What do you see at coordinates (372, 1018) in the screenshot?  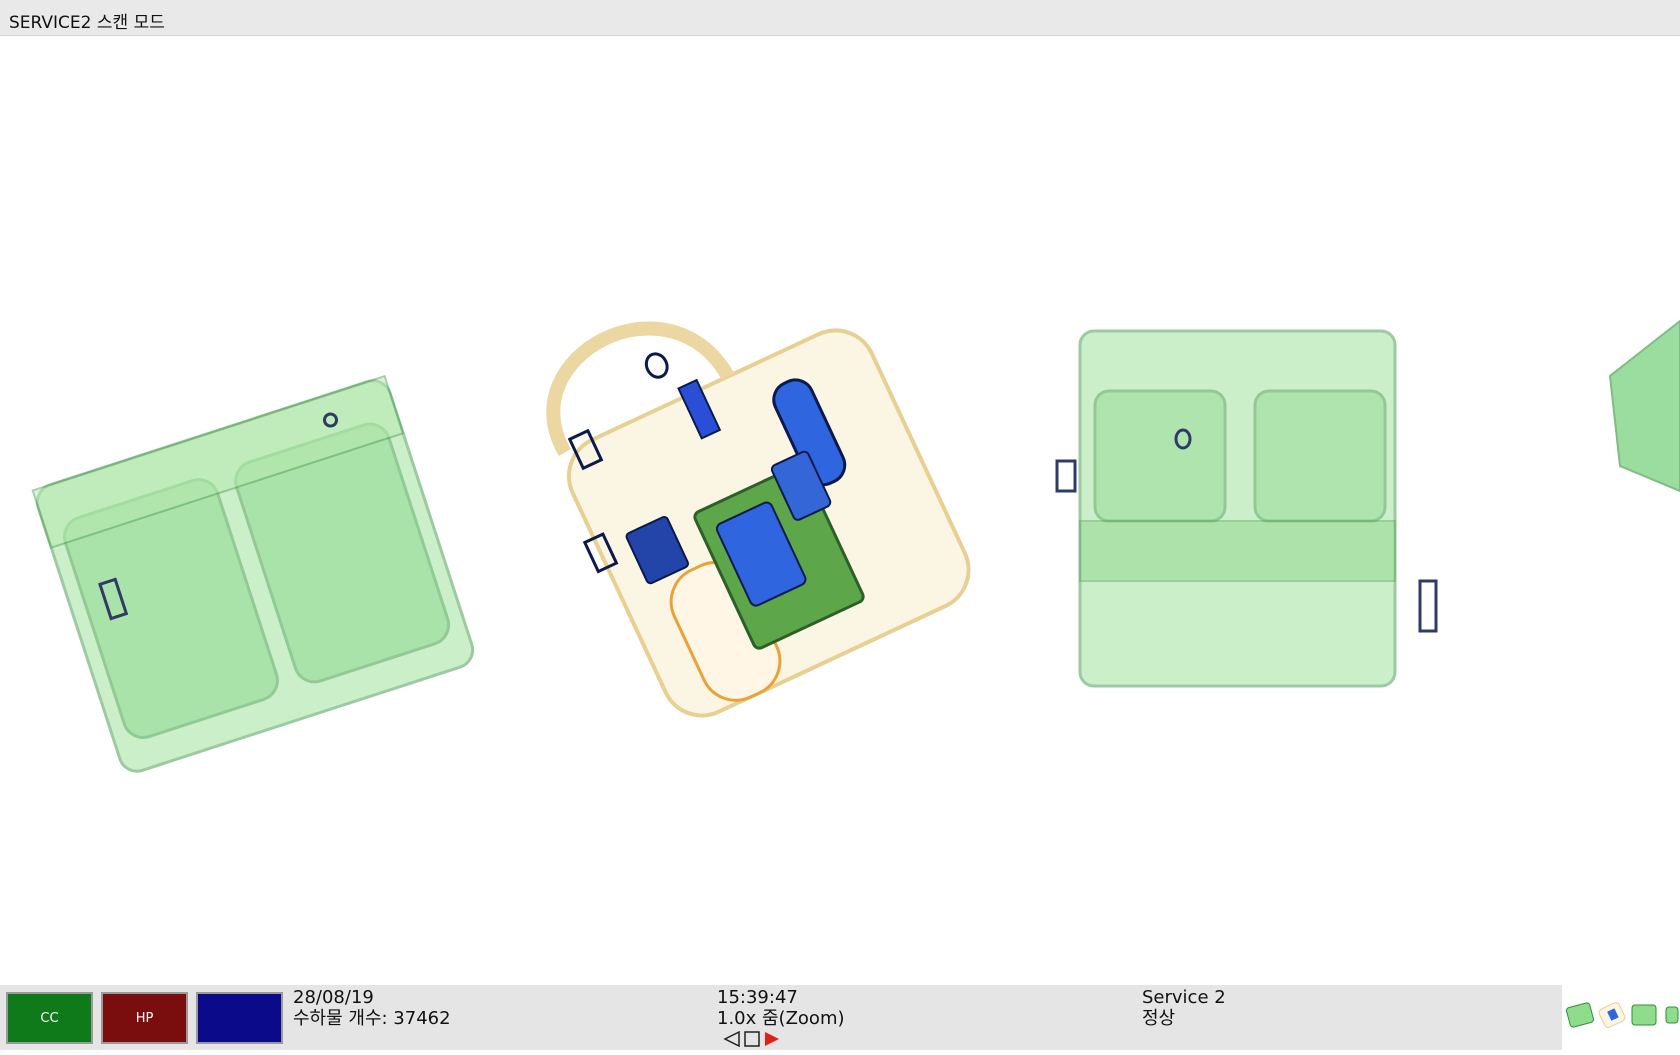 I see `bag-count-label: 수하물 개수: 37462` at bounding box center [372, 1018].